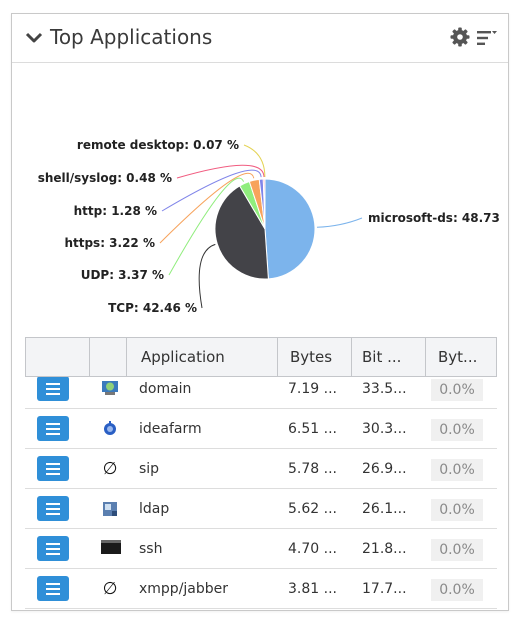  What do you see at coordinates (110, 509) in the screenshot?
I see `ldap-directory-icon` at bounding box center [110, 509].